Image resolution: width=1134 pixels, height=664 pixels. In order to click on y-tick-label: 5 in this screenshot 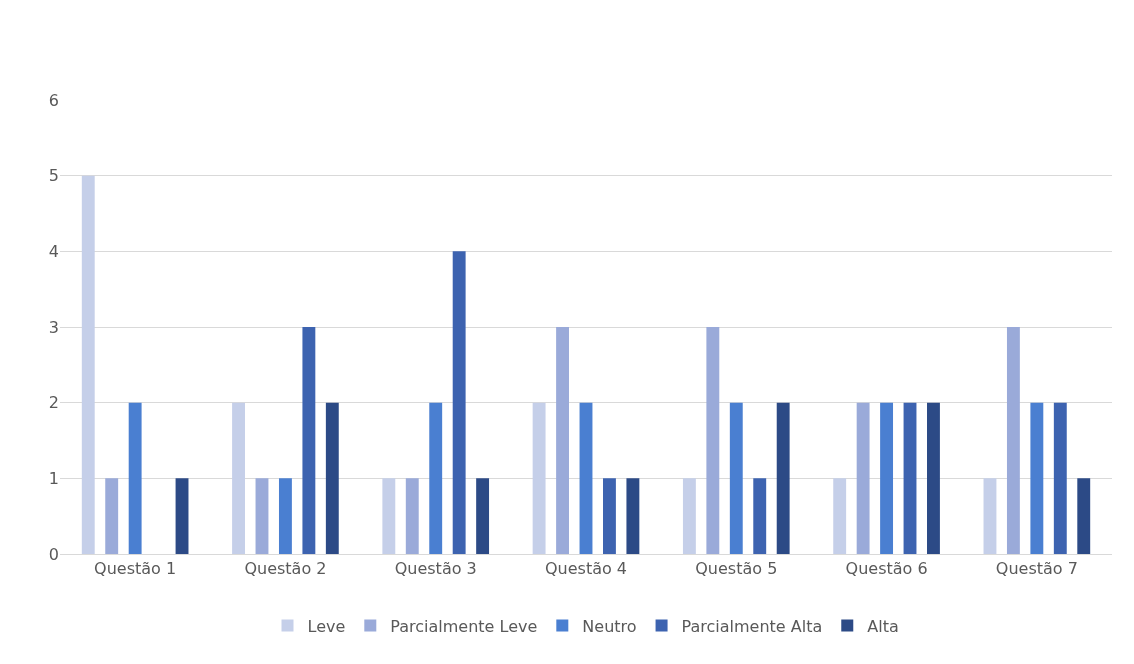, I will do `click(53, 176)`.